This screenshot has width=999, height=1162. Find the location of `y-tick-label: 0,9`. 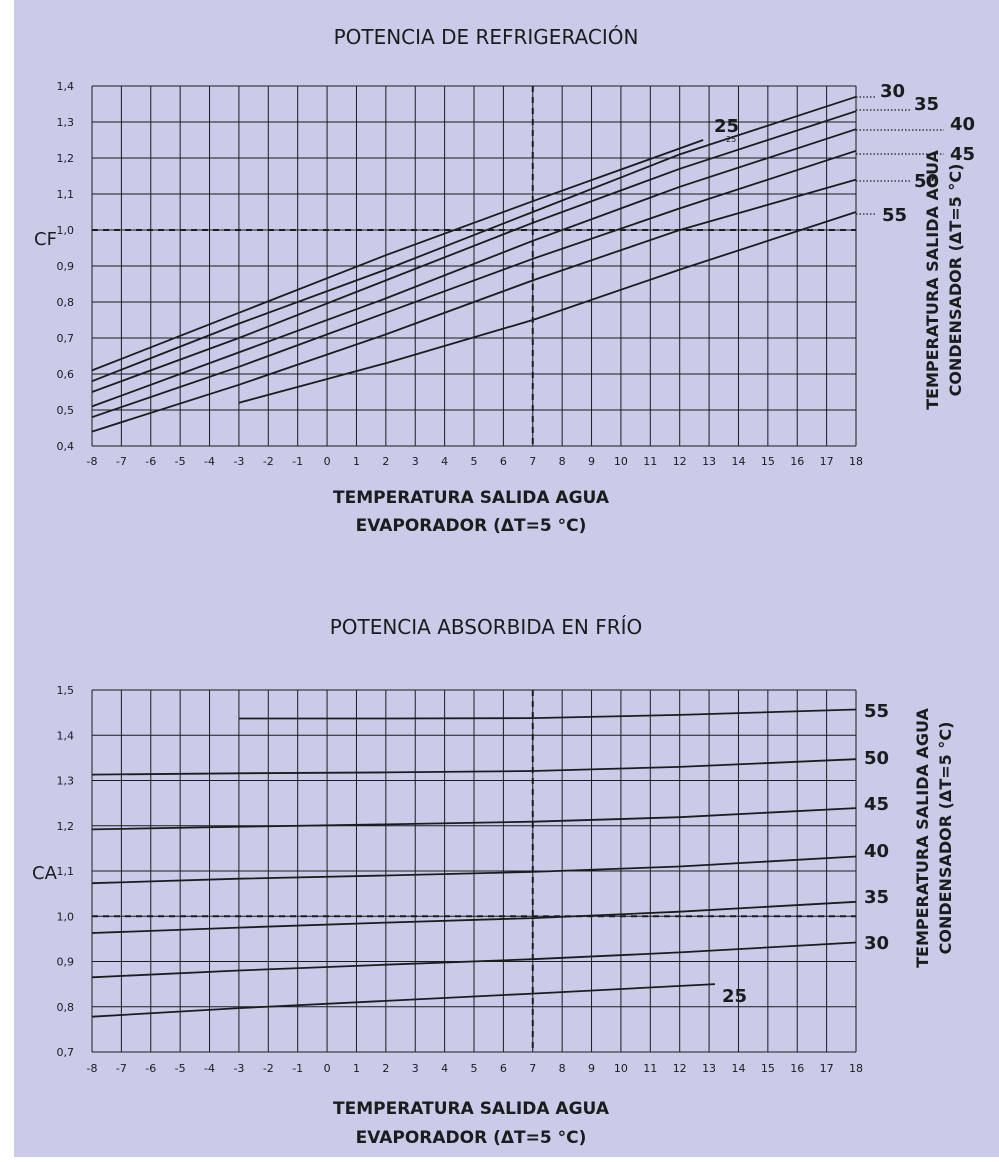

y-tick-label: 0,9 is located at coordinates (66, 962).